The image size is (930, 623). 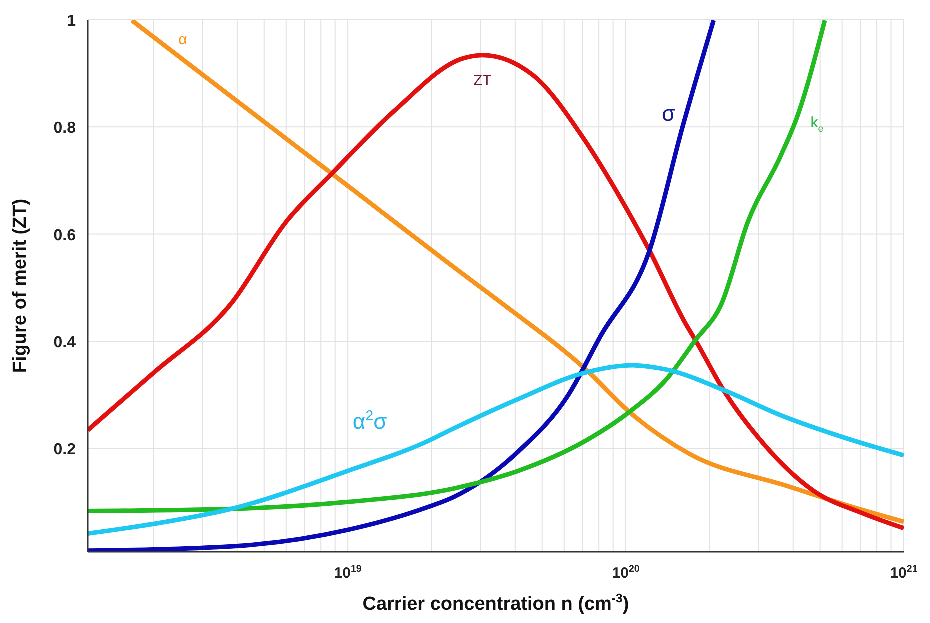 I want to click on x-axis-title: Carrier concentration n (cm$^{-3}$), so click(x=496, y=603).